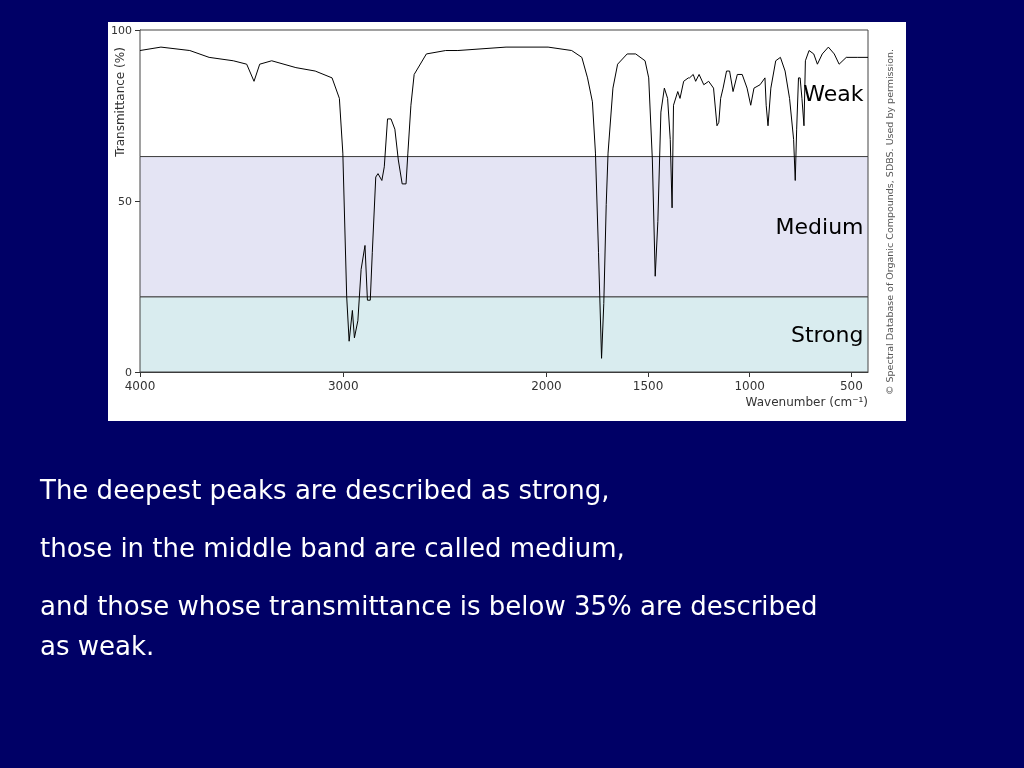  What do you see at coordinates (806, 402) in the screenshot?
I see `x-axis-title: Wavenumber (cm⁻¹)` at bounding box center [806, 402].